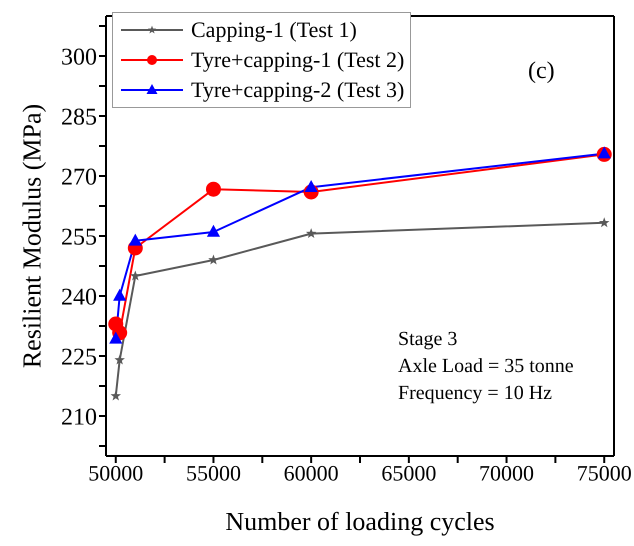  What do you see at coordinates (476, 393) in the screenshot?
I see `annotation: Frequency = 10 Hz` at bounding box center [476, 393].